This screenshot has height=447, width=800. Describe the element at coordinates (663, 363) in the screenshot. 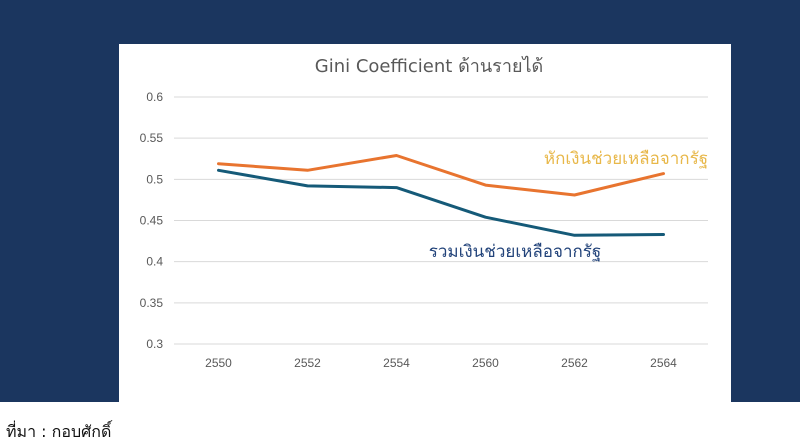

I see `x-tick-label: 2564` at that location.